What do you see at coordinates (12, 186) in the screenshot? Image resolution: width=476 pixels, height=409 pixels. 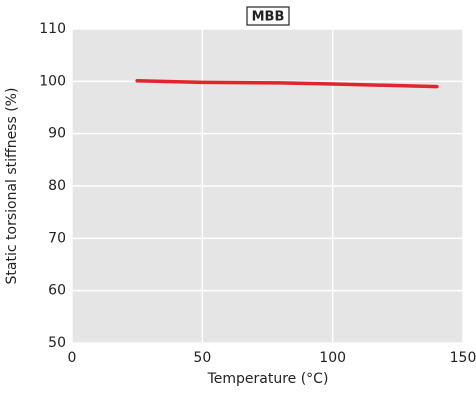 I see `y-axis-label: Static torsional stiffness (%)` at bounding box center [12, 186].